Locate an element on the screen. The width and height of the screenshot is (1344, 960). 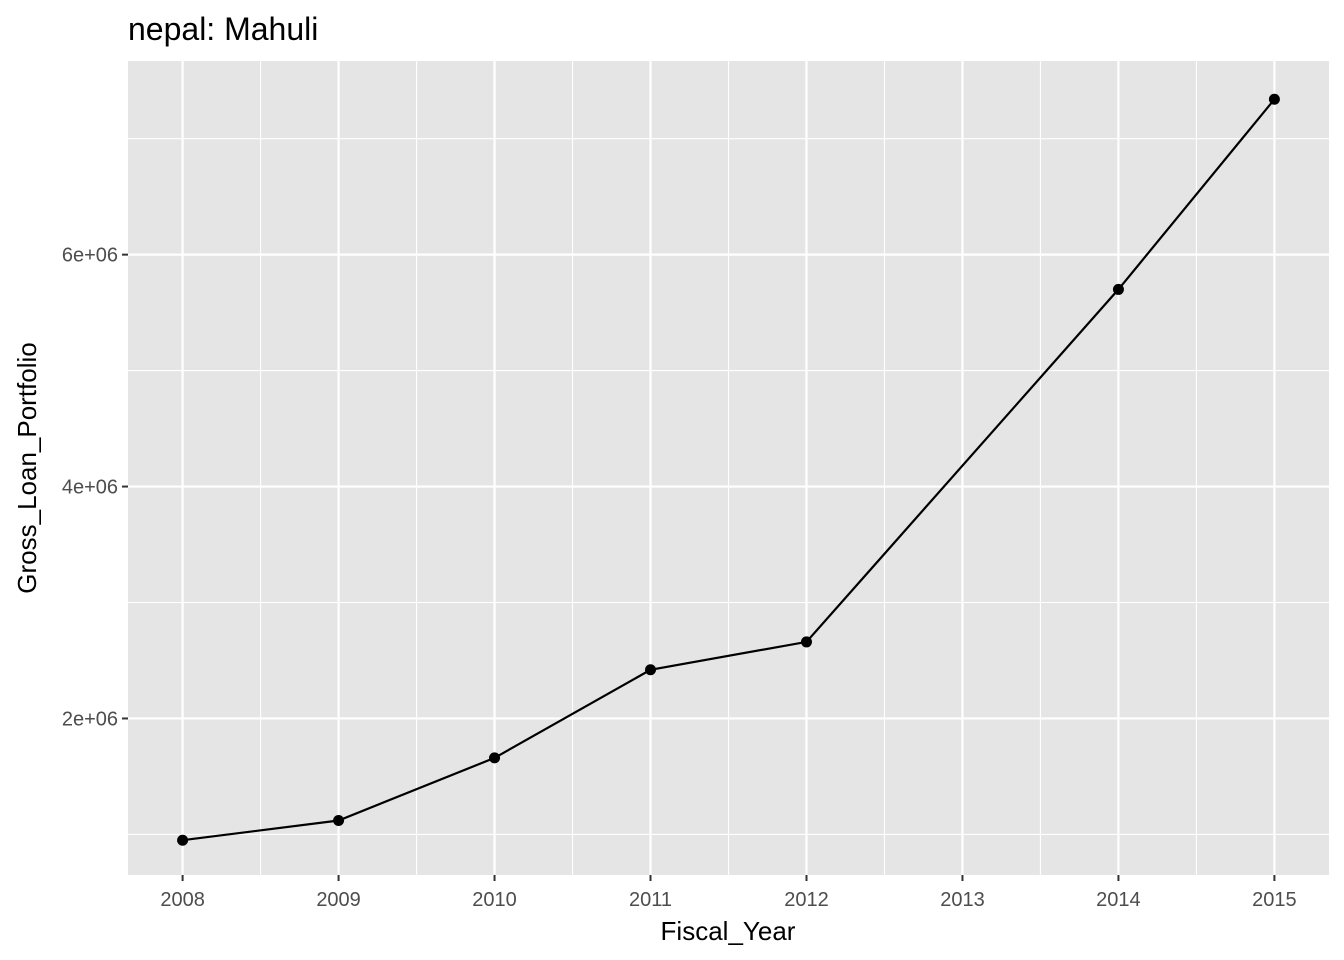
y-axis-tick-labels: 2e+06 4e+06 6e+06 is located at coordinates (90, 488).